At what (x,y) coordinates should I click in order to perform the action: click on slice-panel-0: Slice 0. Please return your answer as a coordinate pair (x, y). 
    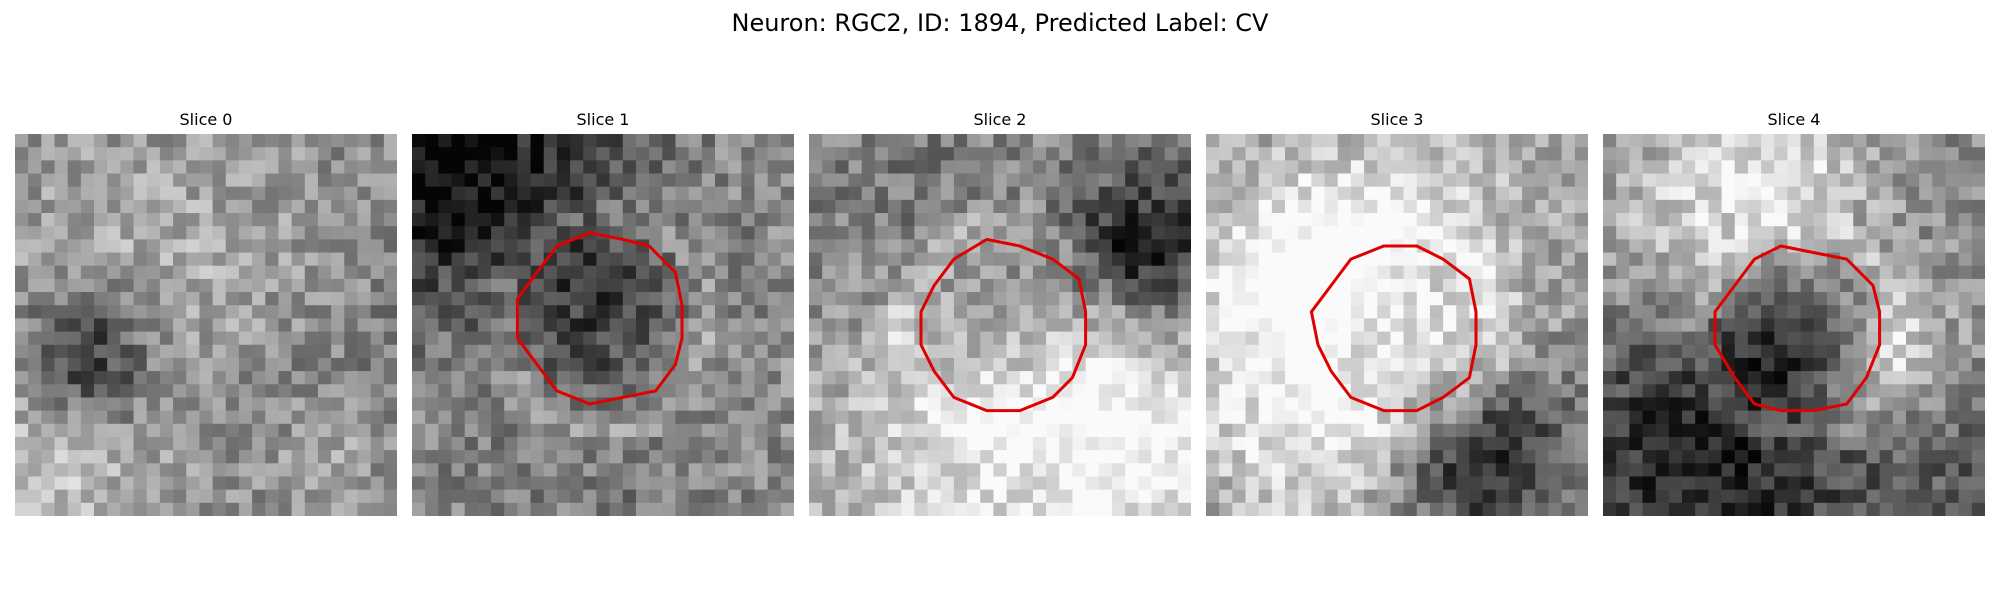
    Looking at the image, I should click on (206, 312).